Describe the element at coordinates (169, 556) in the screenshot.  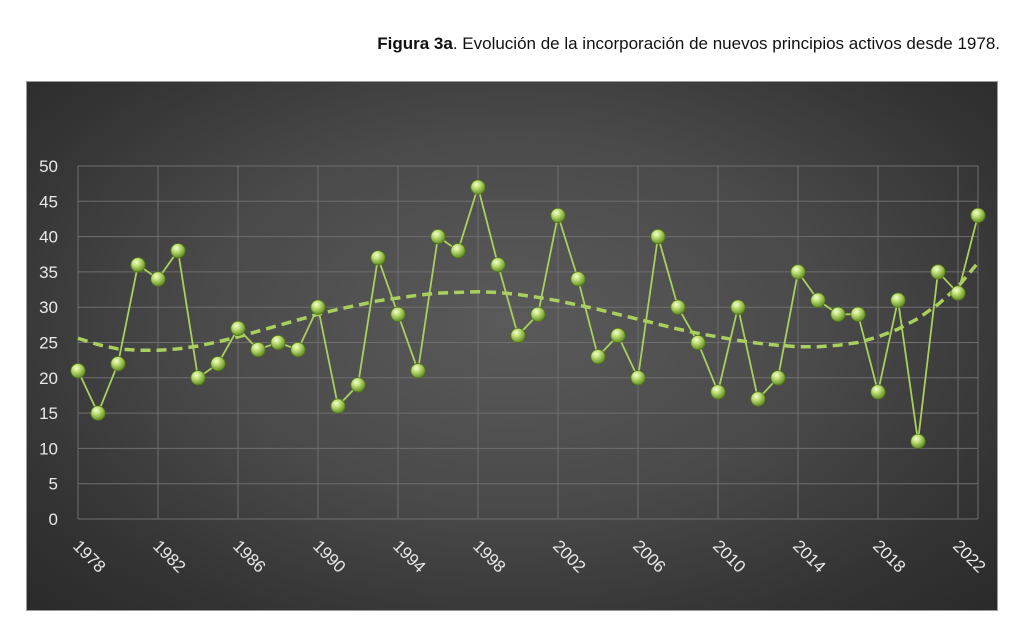
I see `x-tick-label: 1982` at that location.